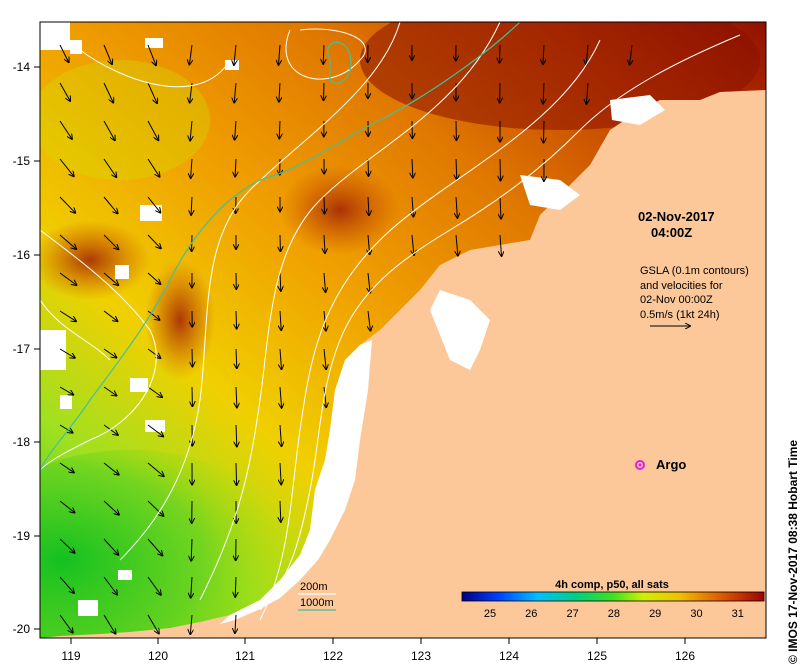 Image resolution: width=809 pixels, height=672 pixels. Describe the element at coordinates (671, 232) in the screenshot. I see `map-time: 04:00Z` at that location.